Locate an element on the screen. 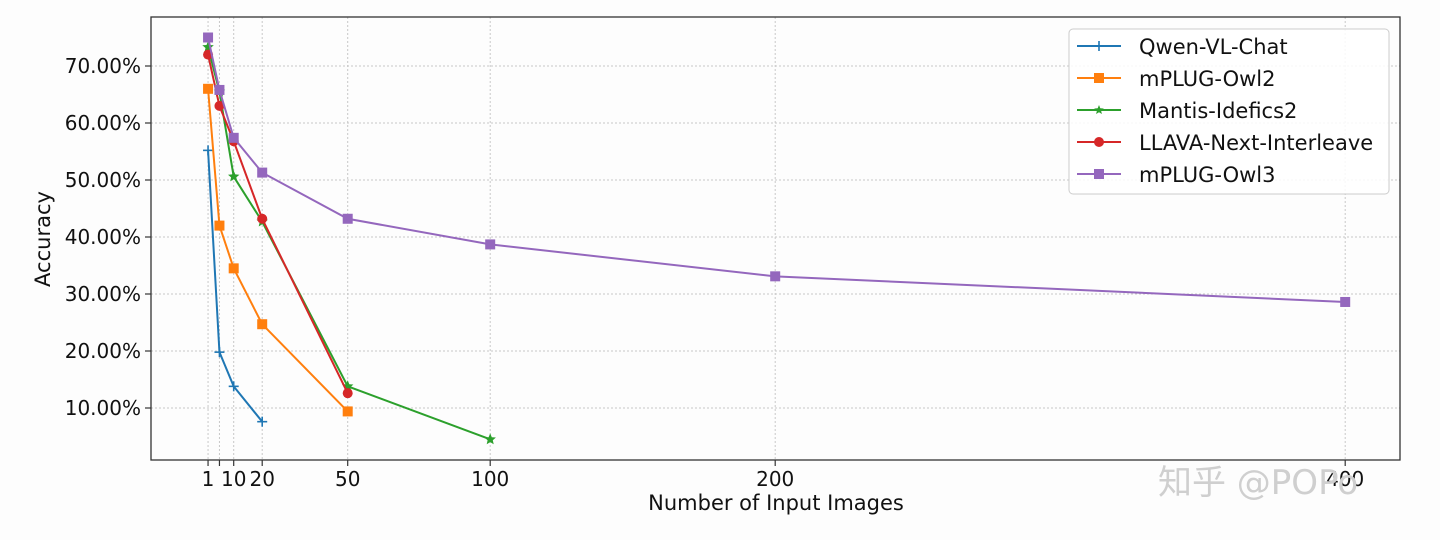 Image resolution: width=1440 pixels, height=540 pixels. x-tick-label: 50 is located at coordinates (347, 479).